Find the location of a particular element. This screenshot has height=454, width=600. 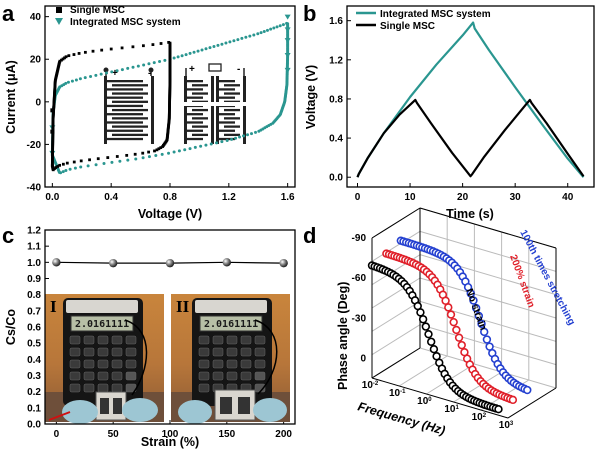

single-electrode-schematic-bus-right is located at coordinates (152, 110).